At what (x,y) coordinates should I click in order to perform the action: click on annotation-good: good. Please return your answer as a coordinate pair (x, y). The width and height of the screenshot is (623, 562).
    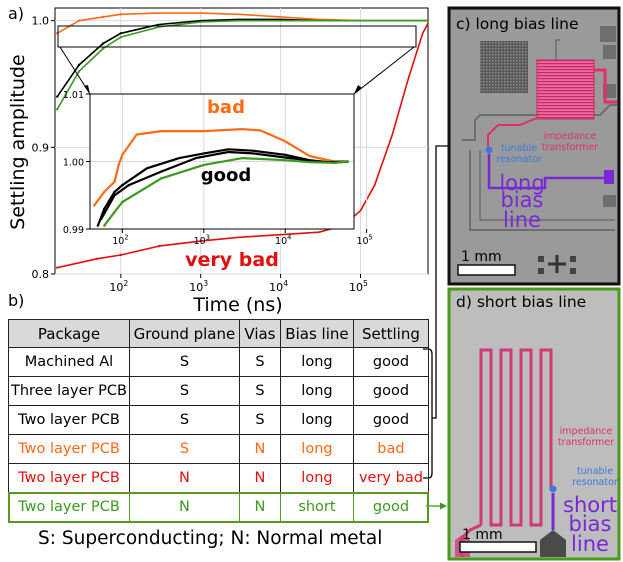
    Looking at the image, I should click on (226, 175).